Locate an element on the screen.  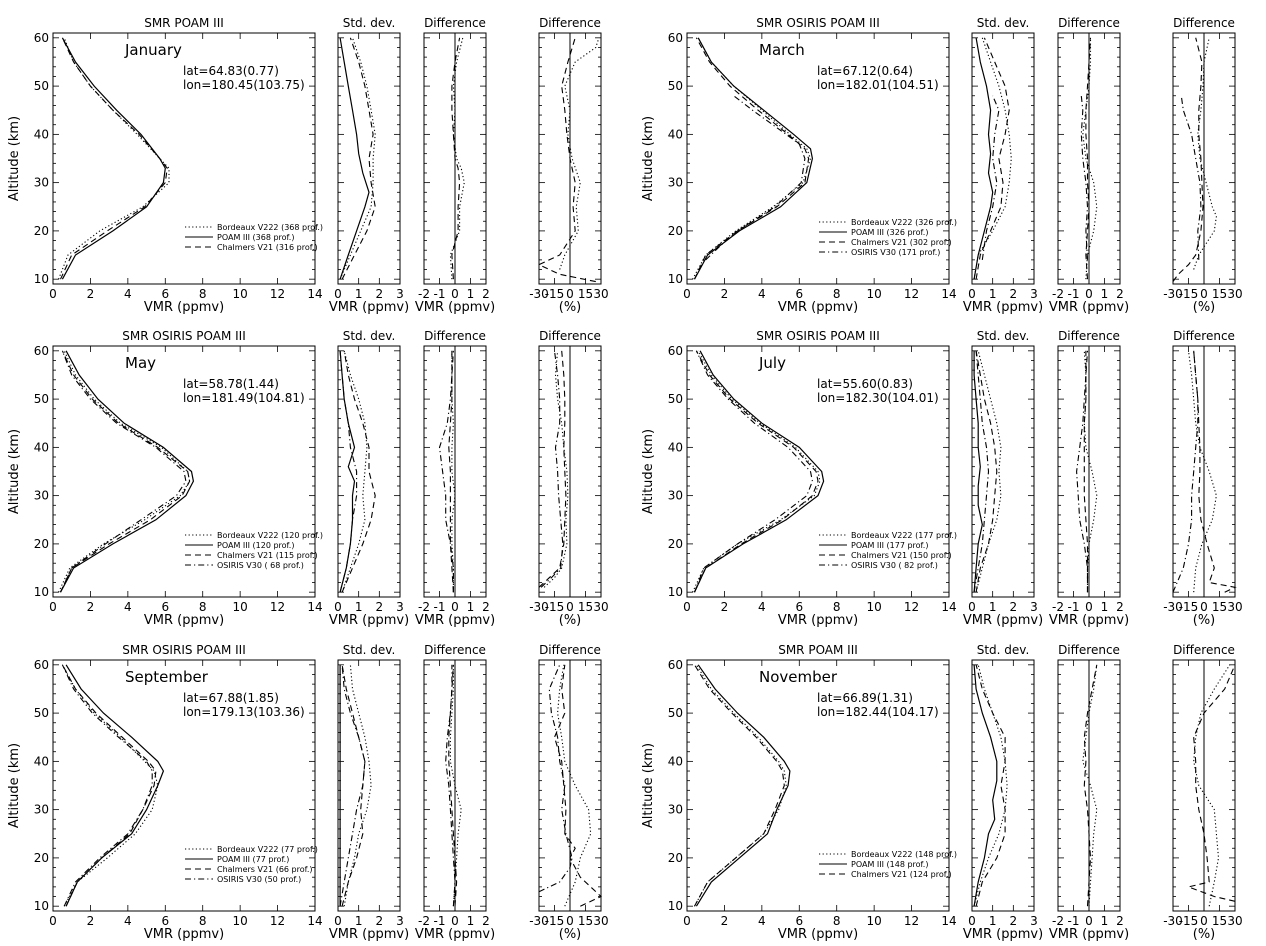
legend-entry: POAM III (77 prof.) is located at coordinates (253, 859).